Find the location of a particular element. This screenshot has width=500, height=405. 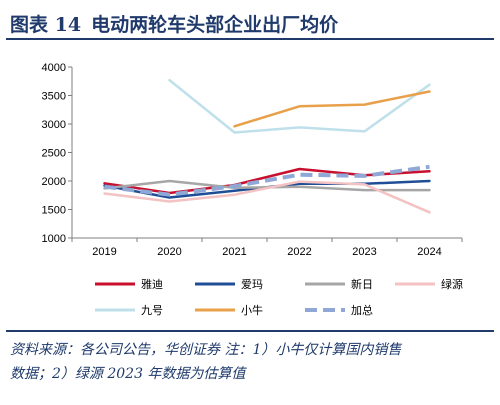

x-tick-label: 2020 is located at coordinates (169, 252).